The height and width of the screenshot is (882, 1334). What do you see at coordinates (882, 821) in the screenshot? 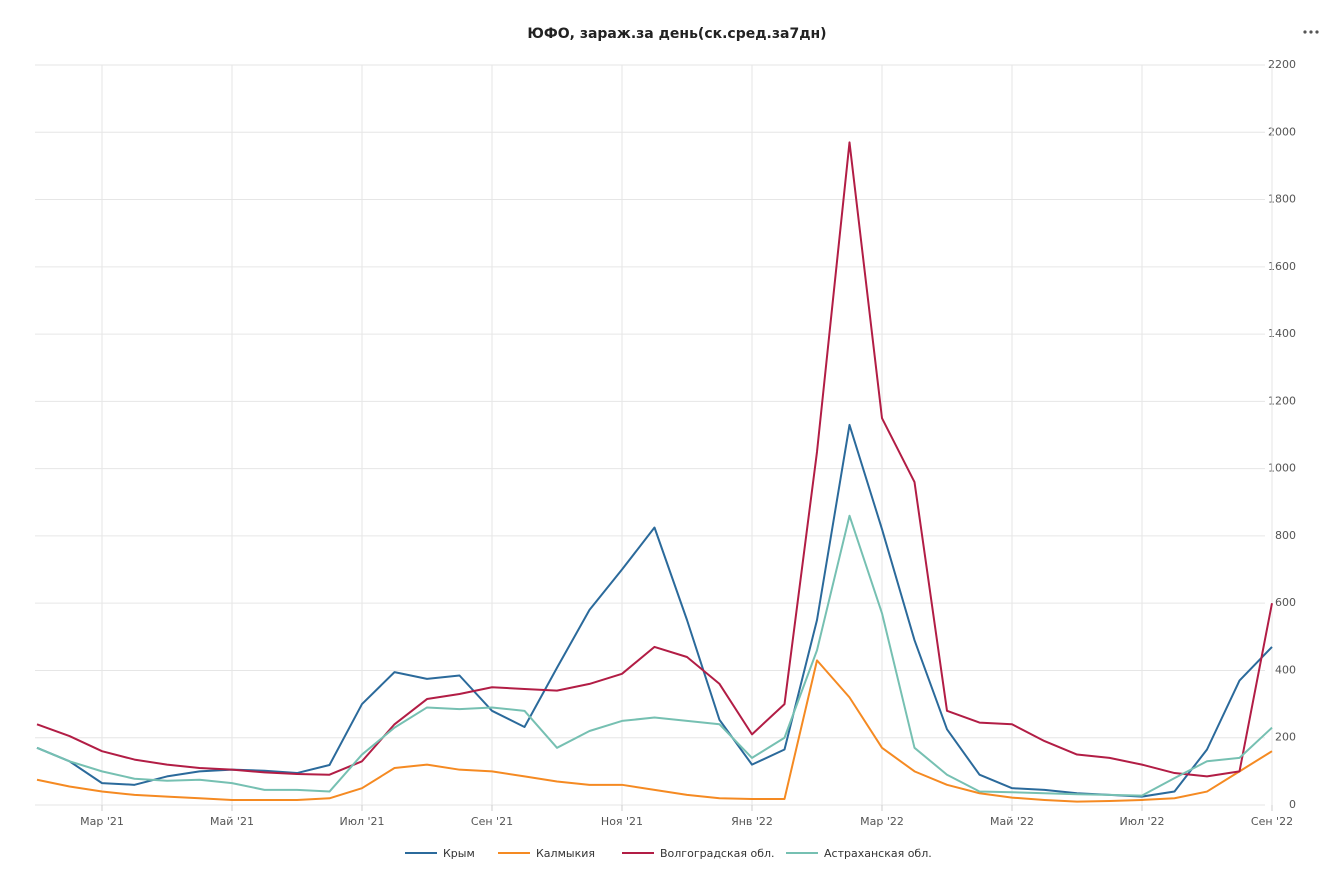
I see `x-tick-label: Мар '22` at bounding box center [882, 821].